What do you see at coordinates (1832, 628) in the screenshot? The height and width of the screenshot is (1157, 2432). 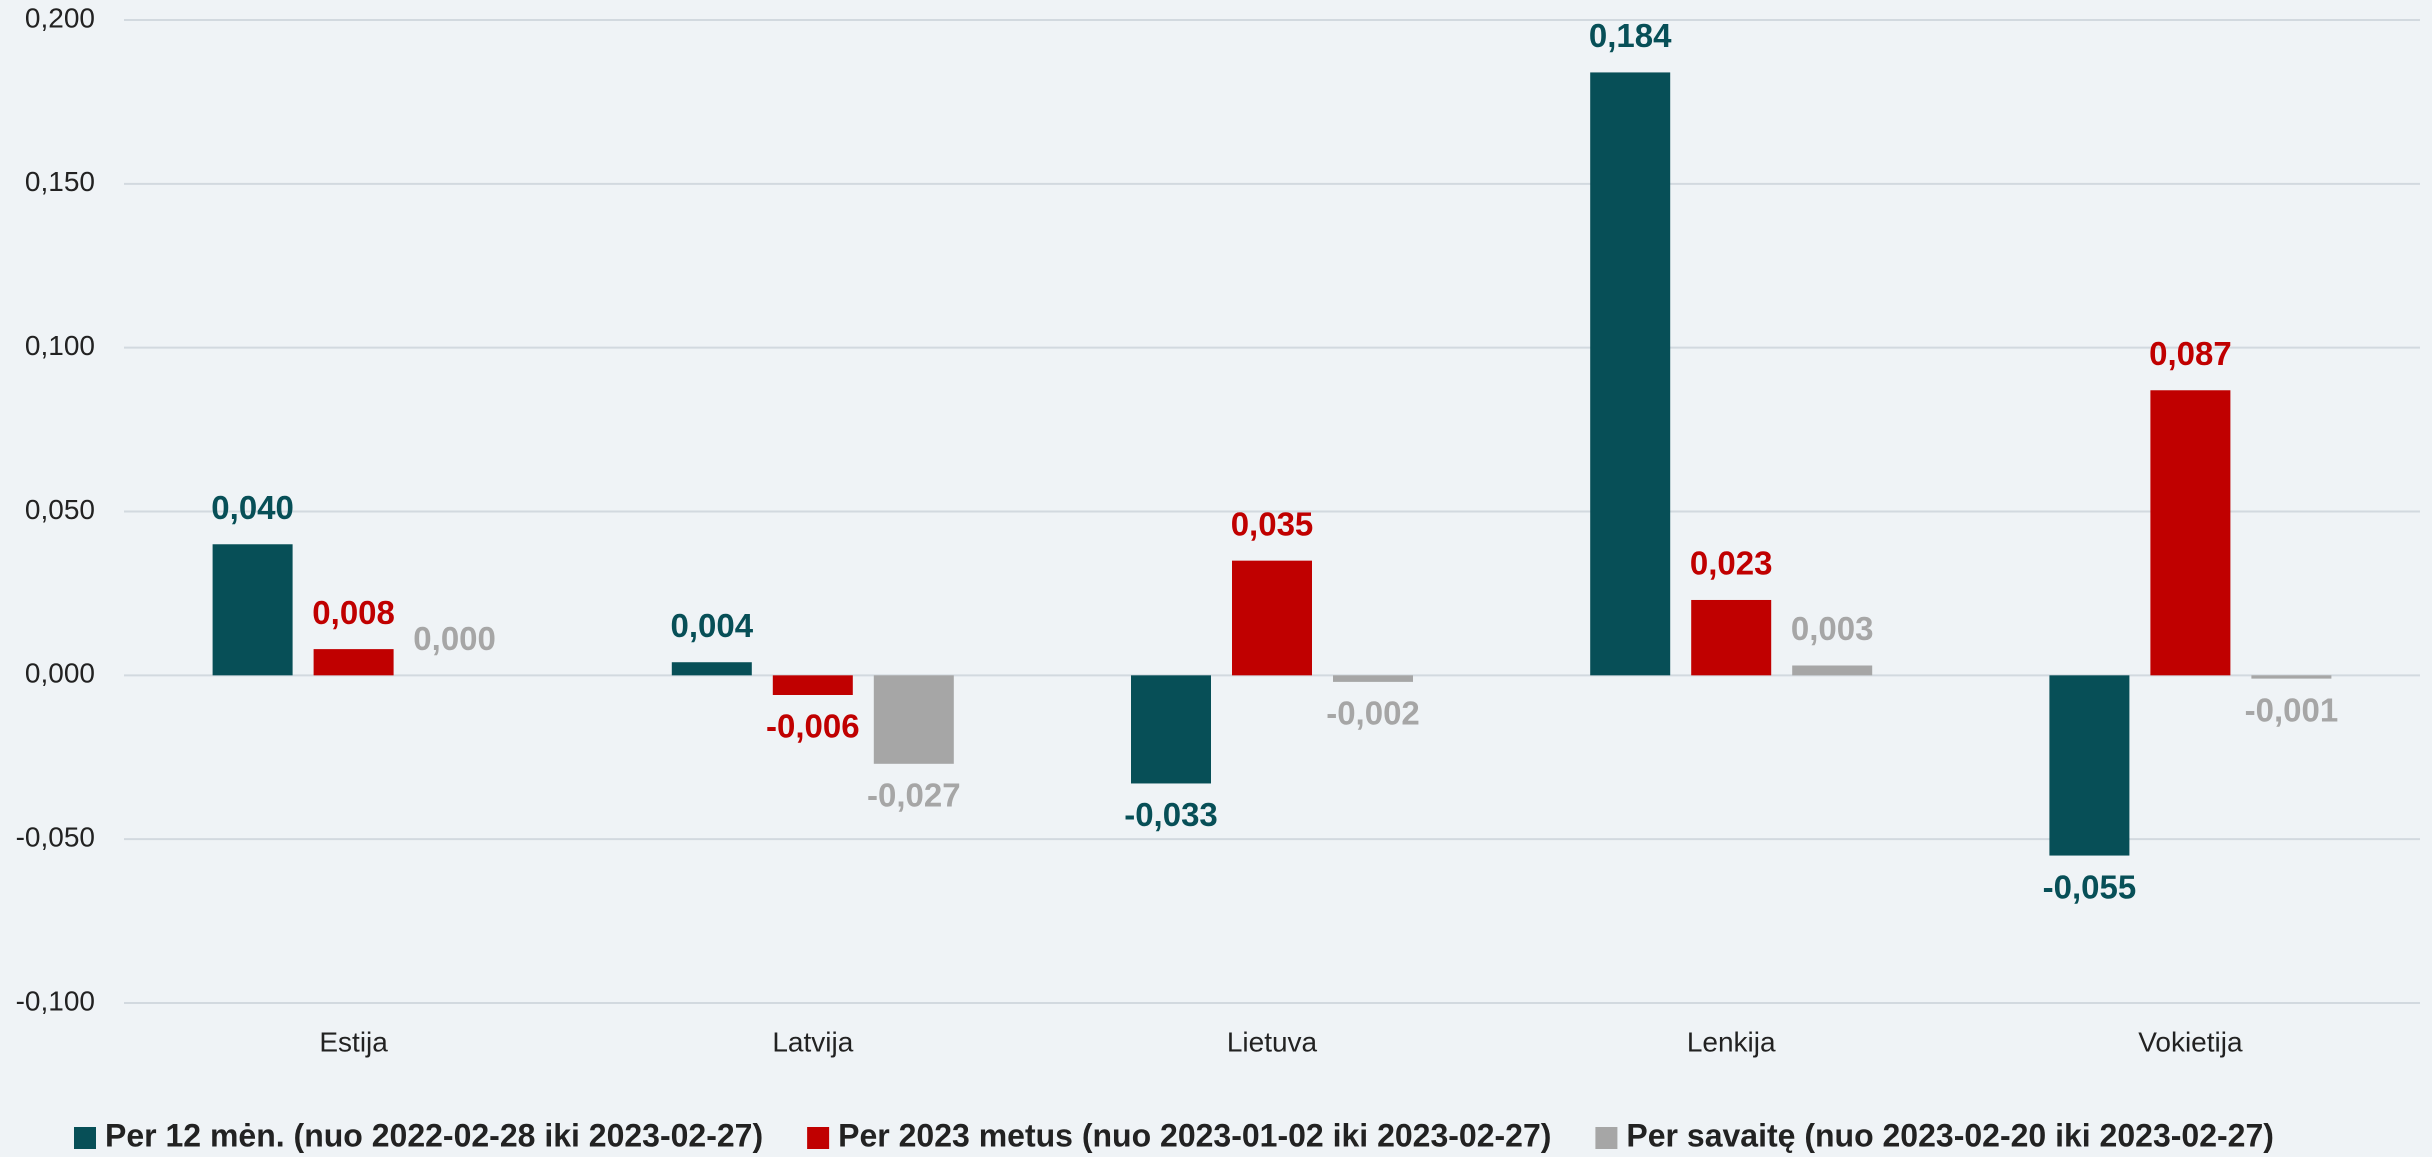 I see `data-label: 0,003` at bounding box center [1832, 628].